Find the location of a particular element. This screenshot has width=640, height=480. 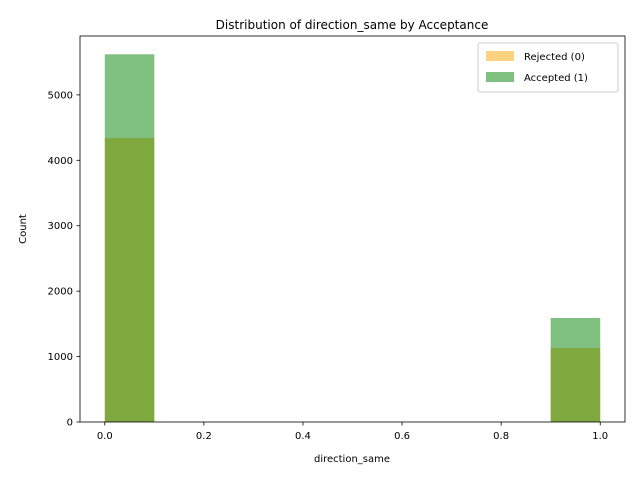

x-tick-label: 1.0 is located at coordinates (600, 436).